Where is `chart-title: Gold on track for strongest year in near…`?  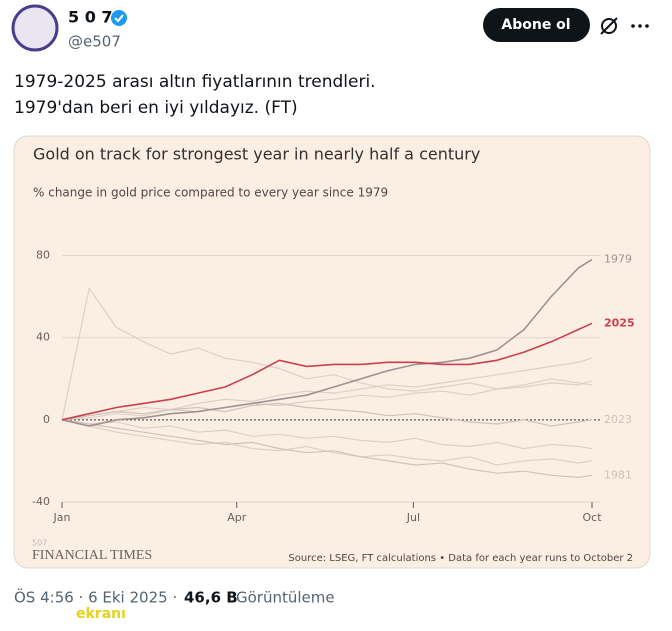
chart-title: Gold on track for strongest year in near… is located at coordinates (256, 154).